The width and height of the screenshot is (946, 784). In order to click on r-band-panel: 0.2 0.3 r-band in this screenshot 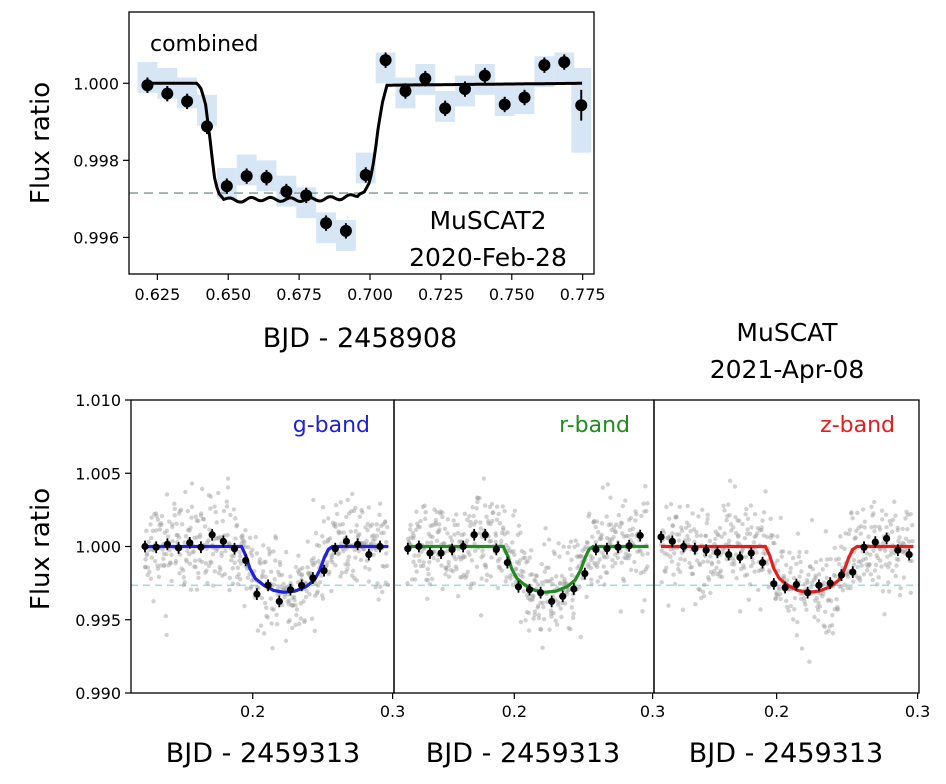, I will do `click(529, 560)`.